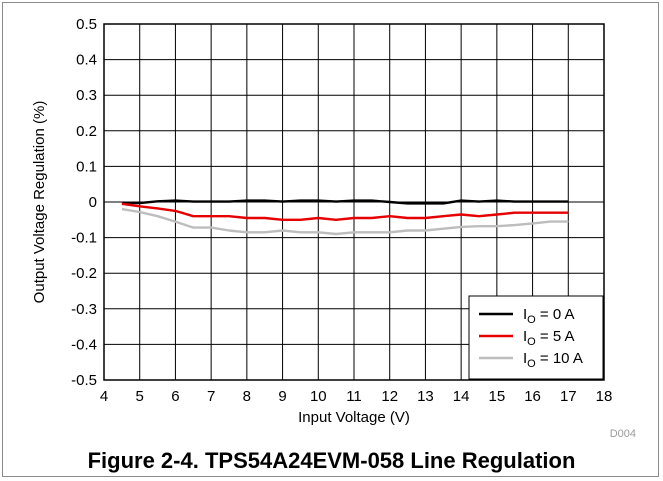 The height and width of the screenshot is (481, 663). I want to click on x-tick-label: 13, so click(425, 396).